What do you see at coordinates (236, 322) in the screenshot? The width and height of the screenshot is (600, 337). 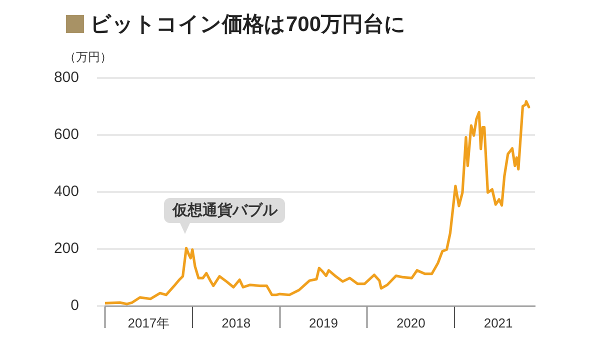 I see `x-tick-label: 2018` at bounding box center [236, 322].